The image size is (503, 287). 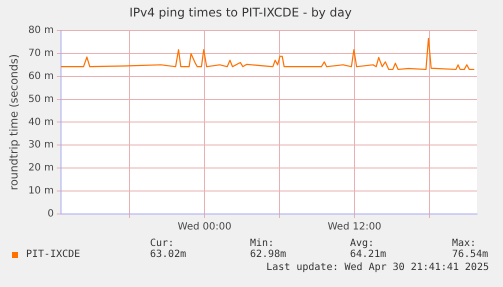 I want to click on x-tick-label: Wed 00:00, so click(x=205, y=227).